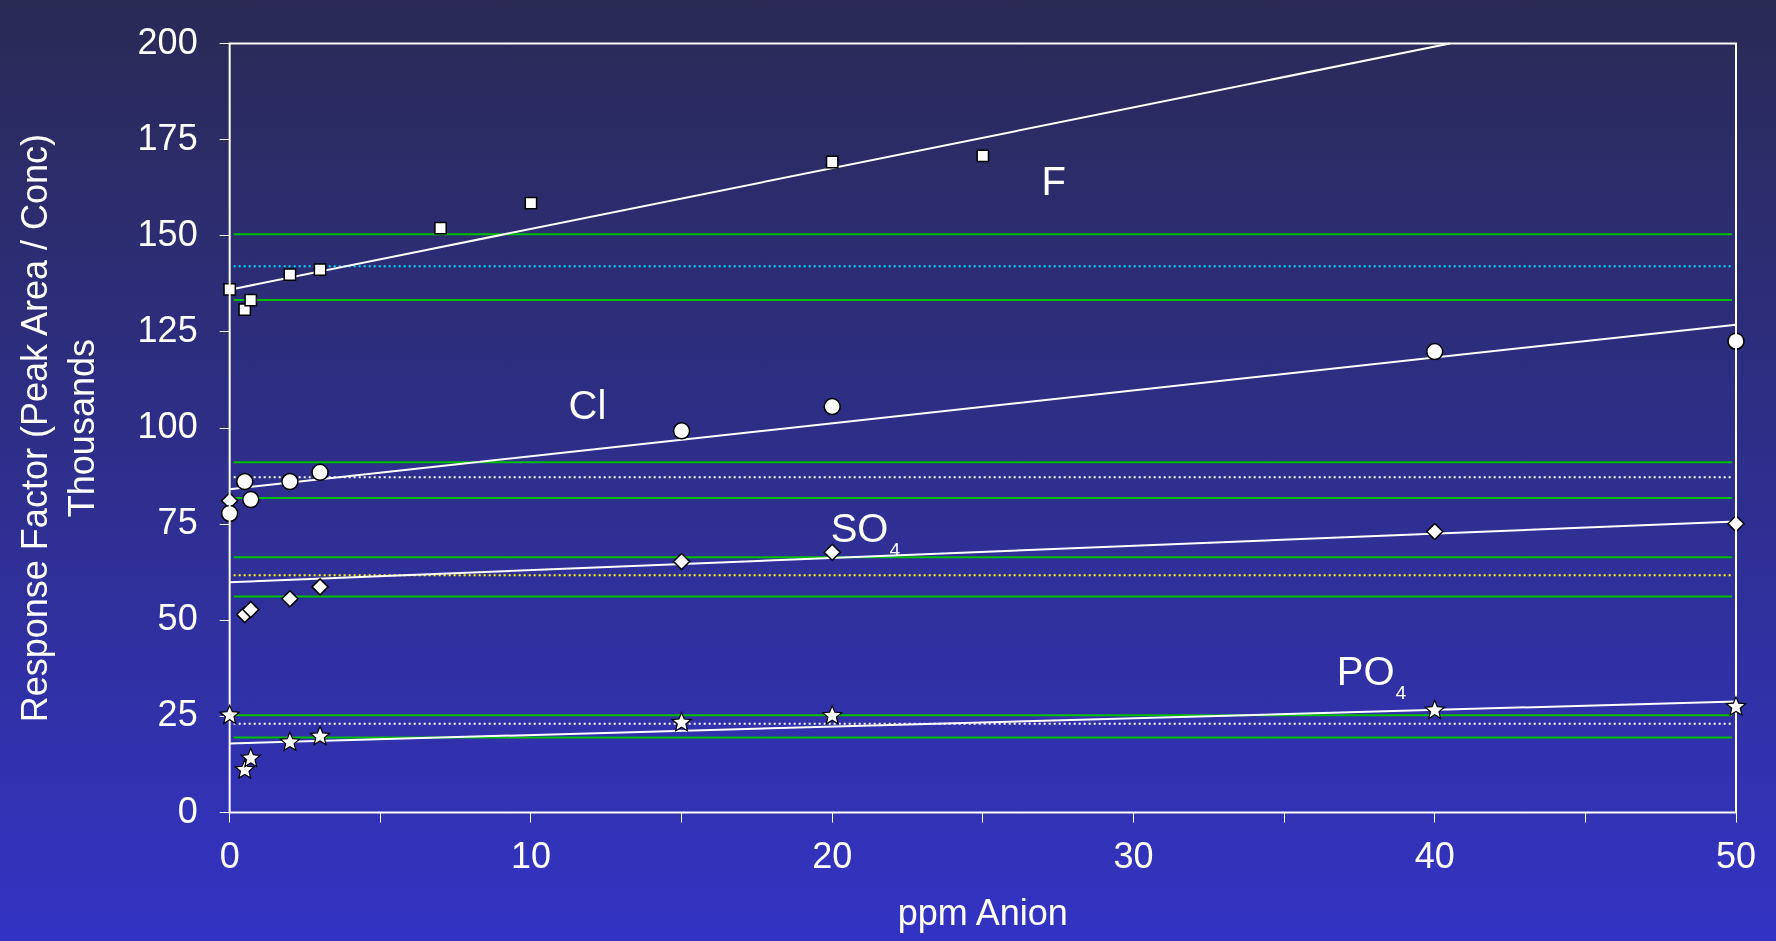  I want to click on y-axis-title: Response Factor (Peak Area / Conc) Thousands, so click(58, 428).